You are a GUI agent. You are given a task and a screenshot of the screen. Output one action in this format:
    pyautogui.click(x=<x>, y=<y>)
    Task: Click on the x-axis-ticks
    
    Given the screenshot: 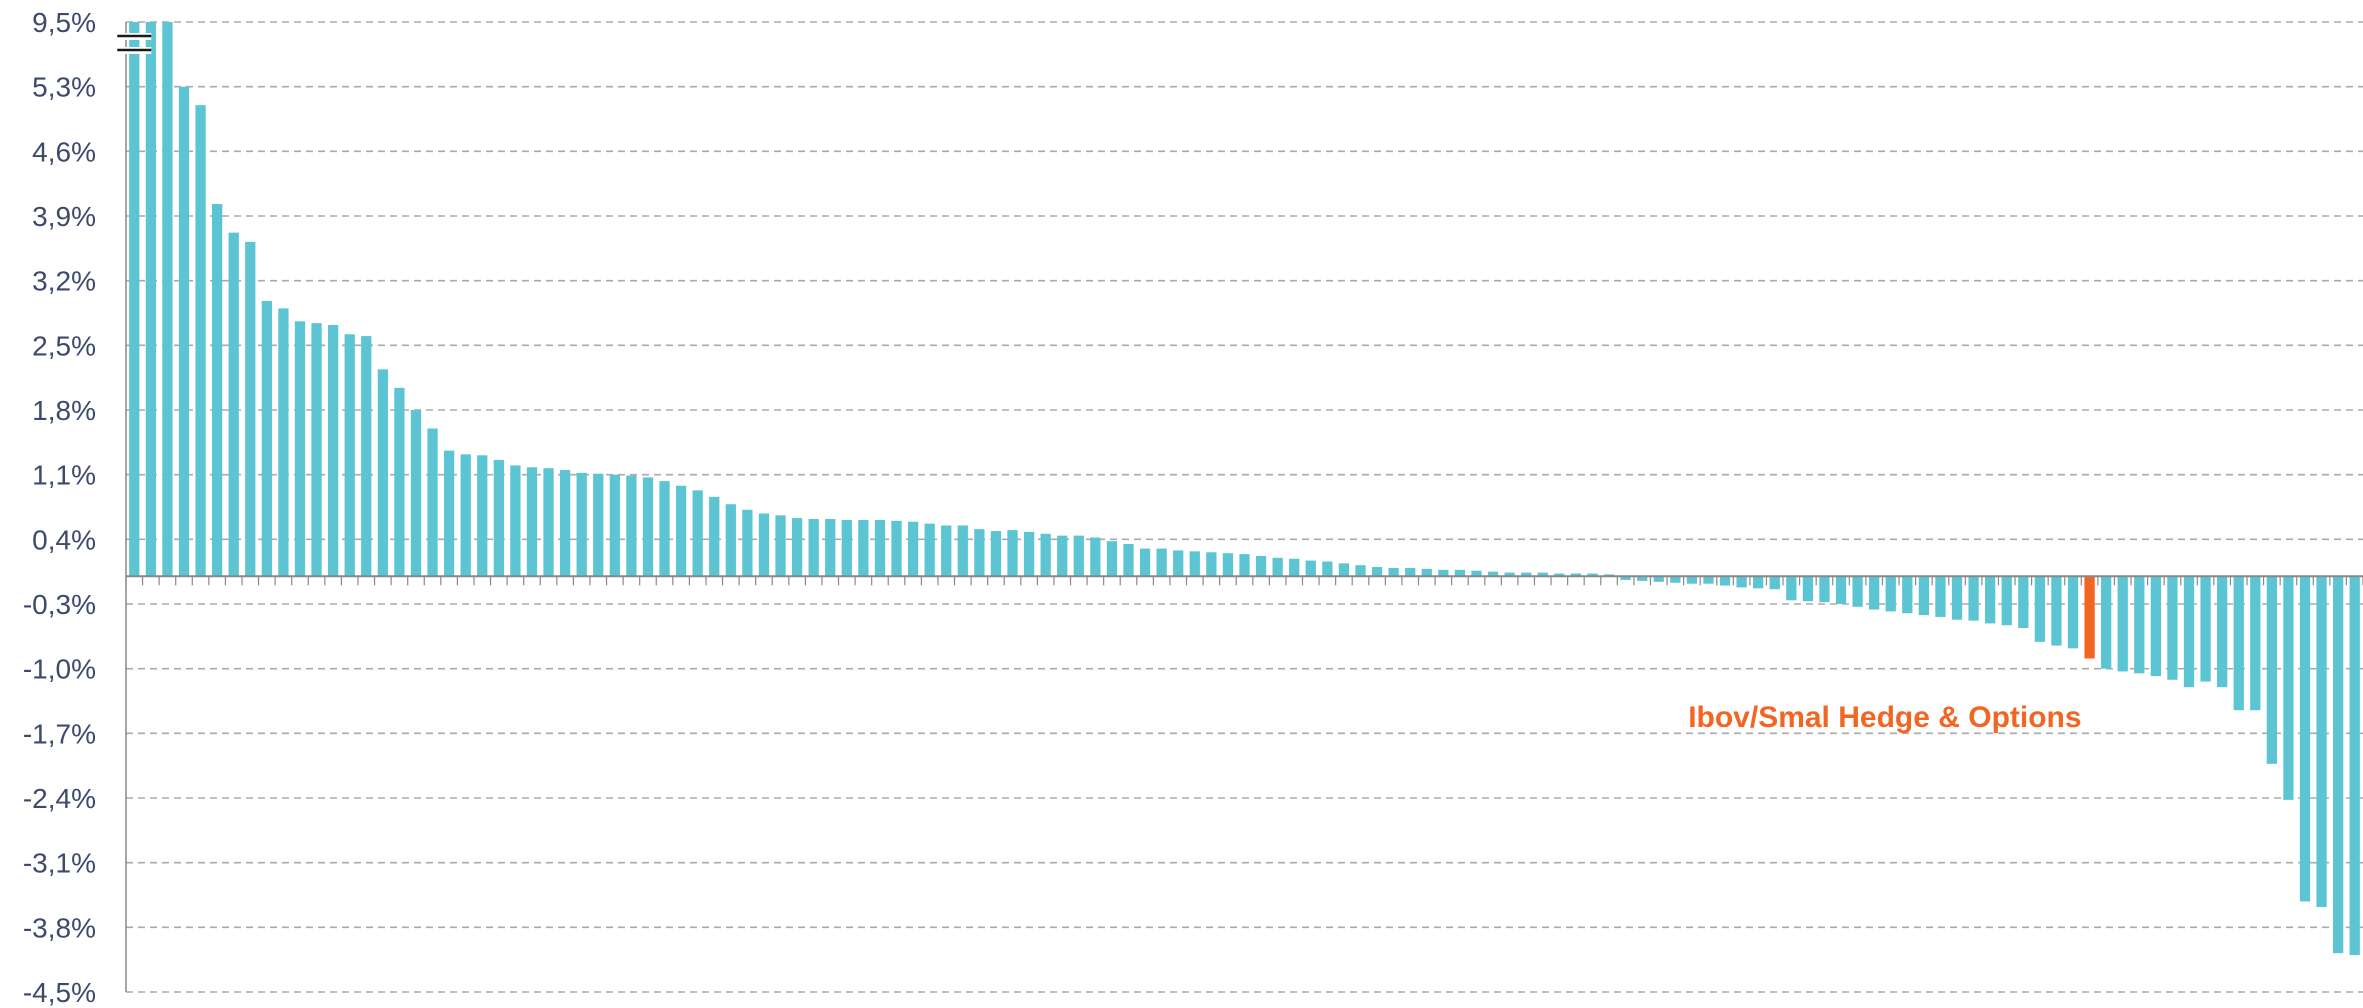 What is the action you would take?
    pyautogui.click(x=1244, y=581)
    